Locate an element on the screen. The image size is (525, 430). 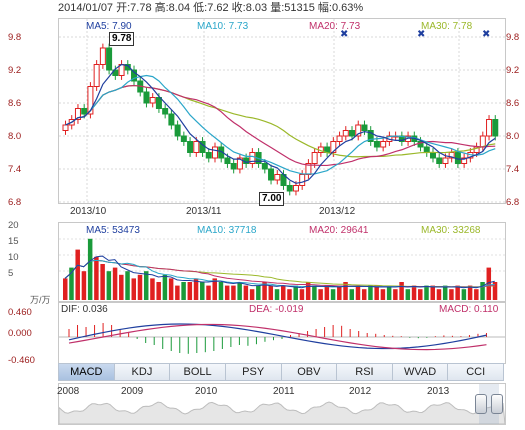
timeline-navigator: 2008 2009 2010 2011 2012 2013 is located at coordinates (281, 404).